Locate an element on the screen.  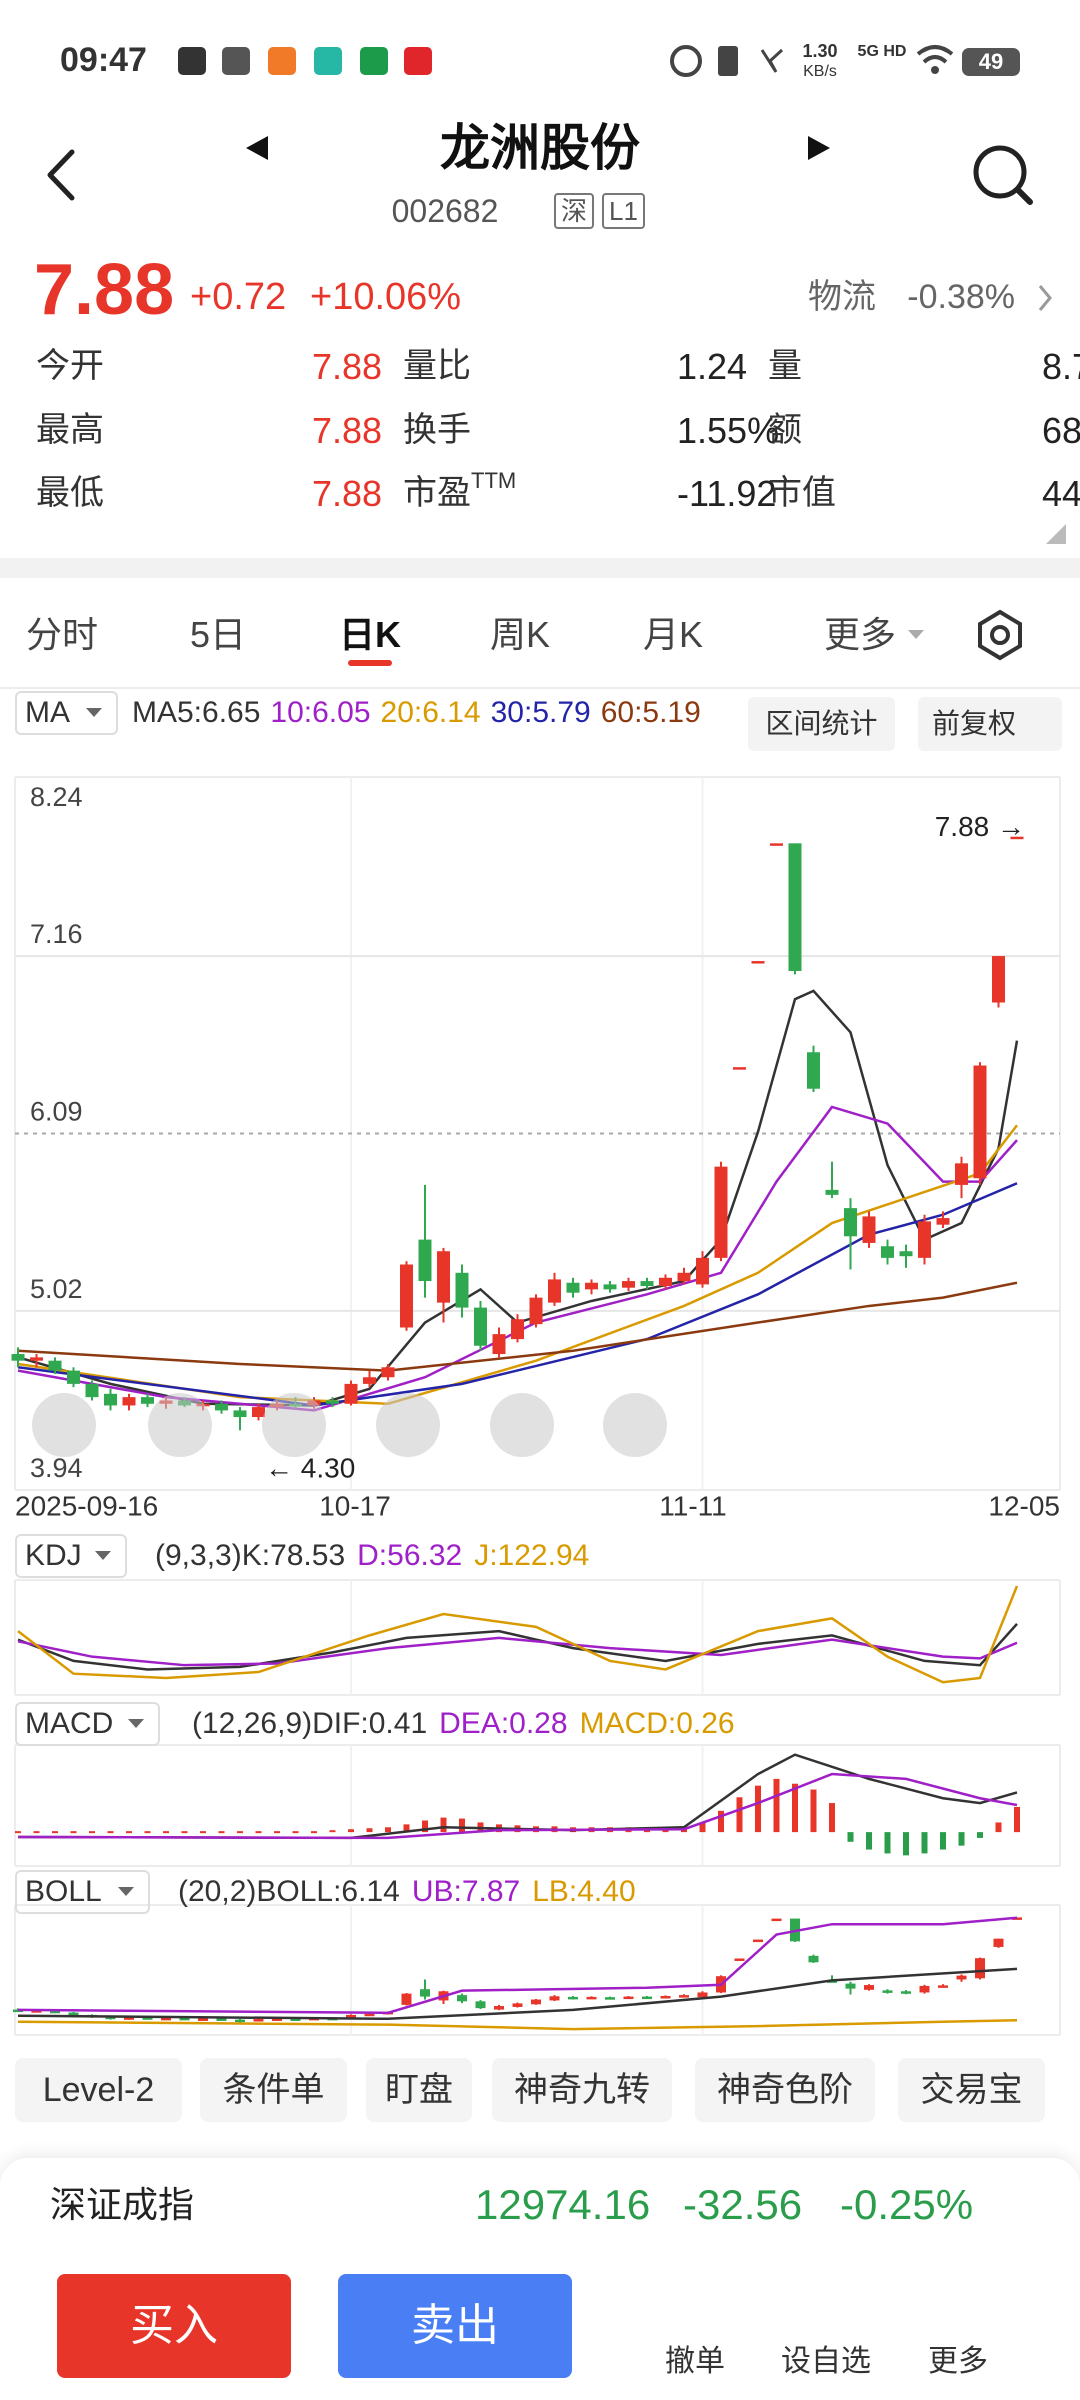
tool-button: 神奇色阶 is located at coordinates (785, 2090).